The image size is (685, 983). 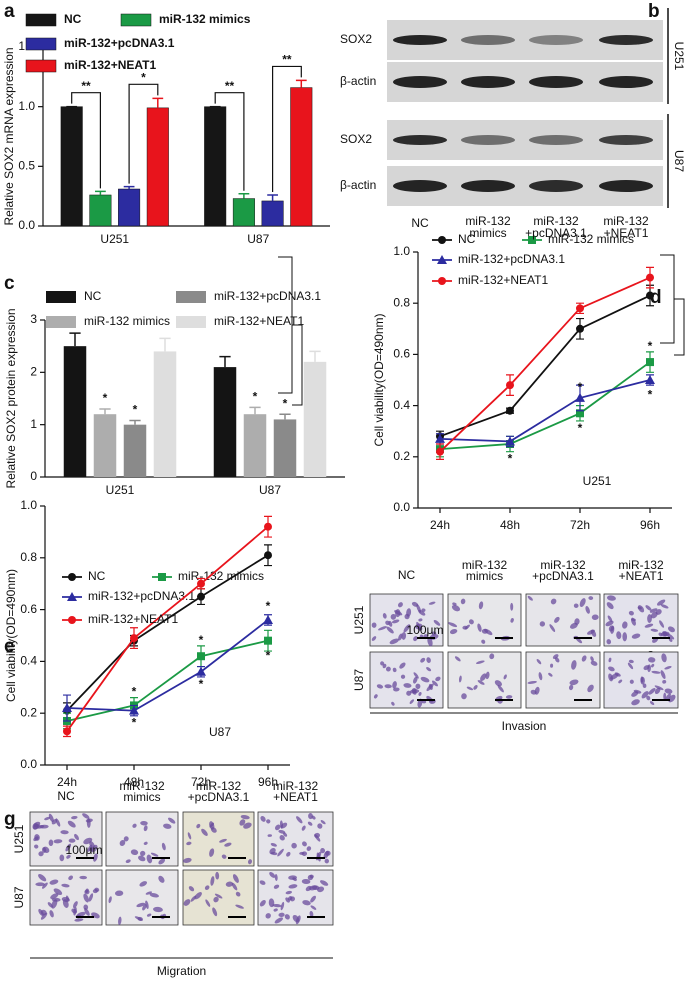 I want to click on x-tick-label: U87, so click(x=270, y=490).